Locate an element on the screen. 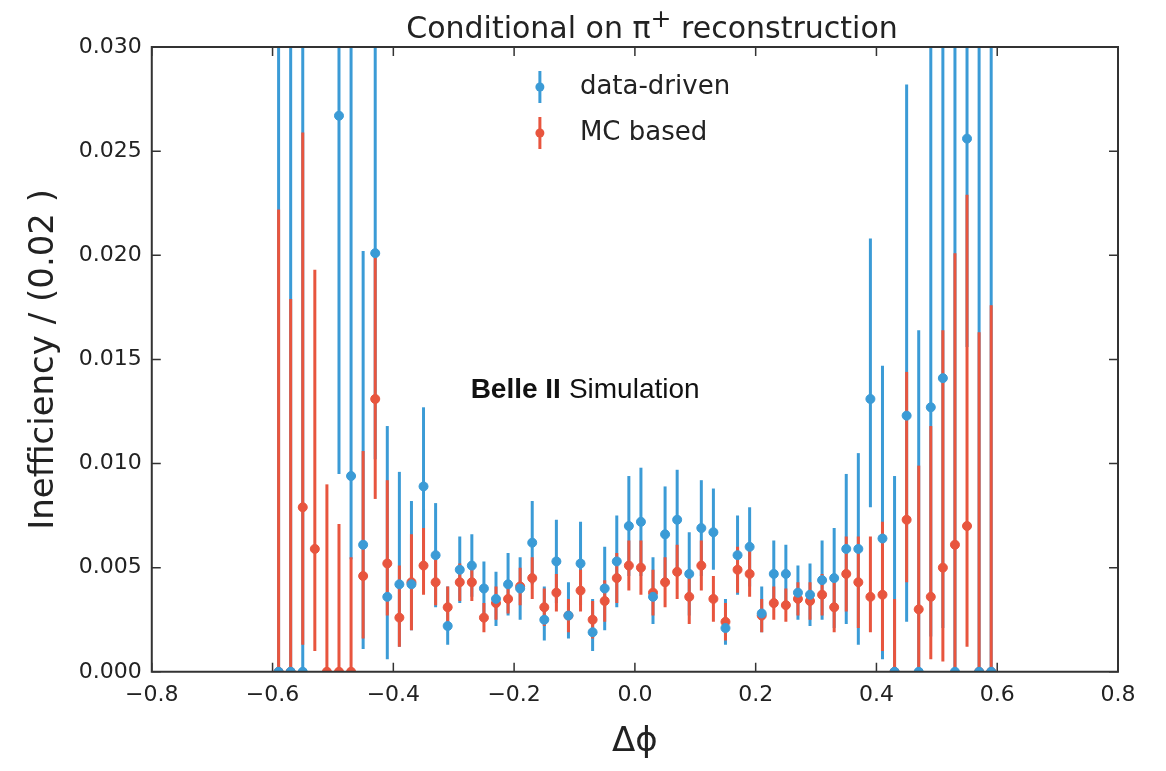 The width and height of the screenshot is (1166, 771). chart-title: Conditional on π$^{+}$ reconstruction is located at coordinates (652, 24).